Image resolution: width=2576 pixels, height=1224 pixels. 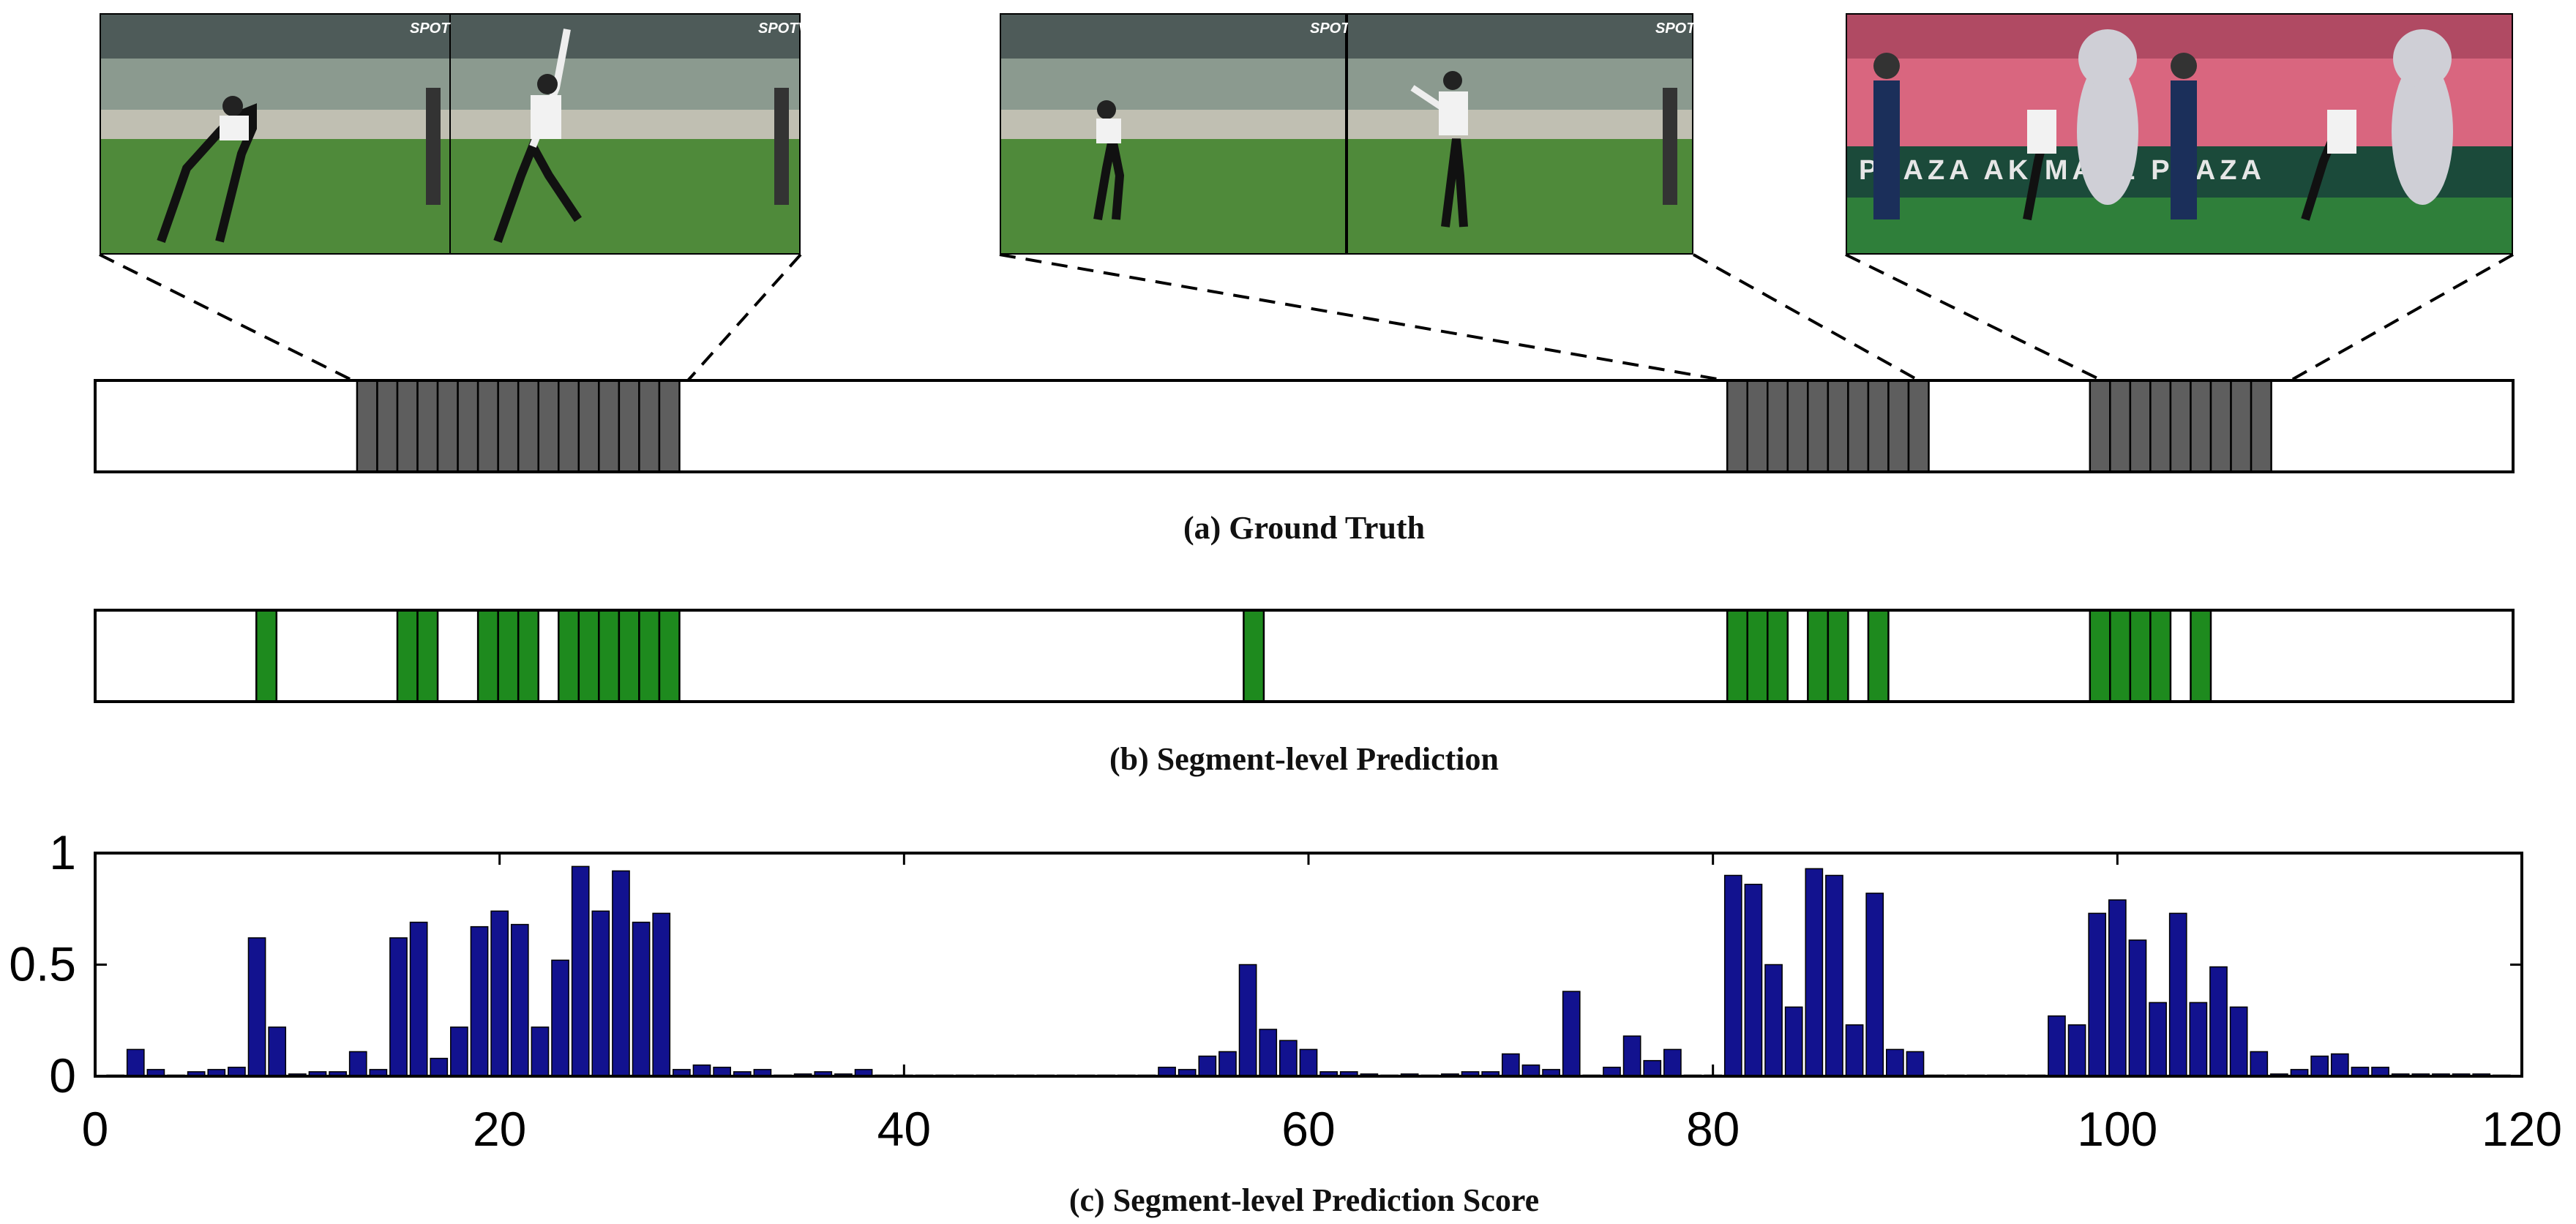 I want to click on x-tick-label: 60, so click(x=1308, y=1129).